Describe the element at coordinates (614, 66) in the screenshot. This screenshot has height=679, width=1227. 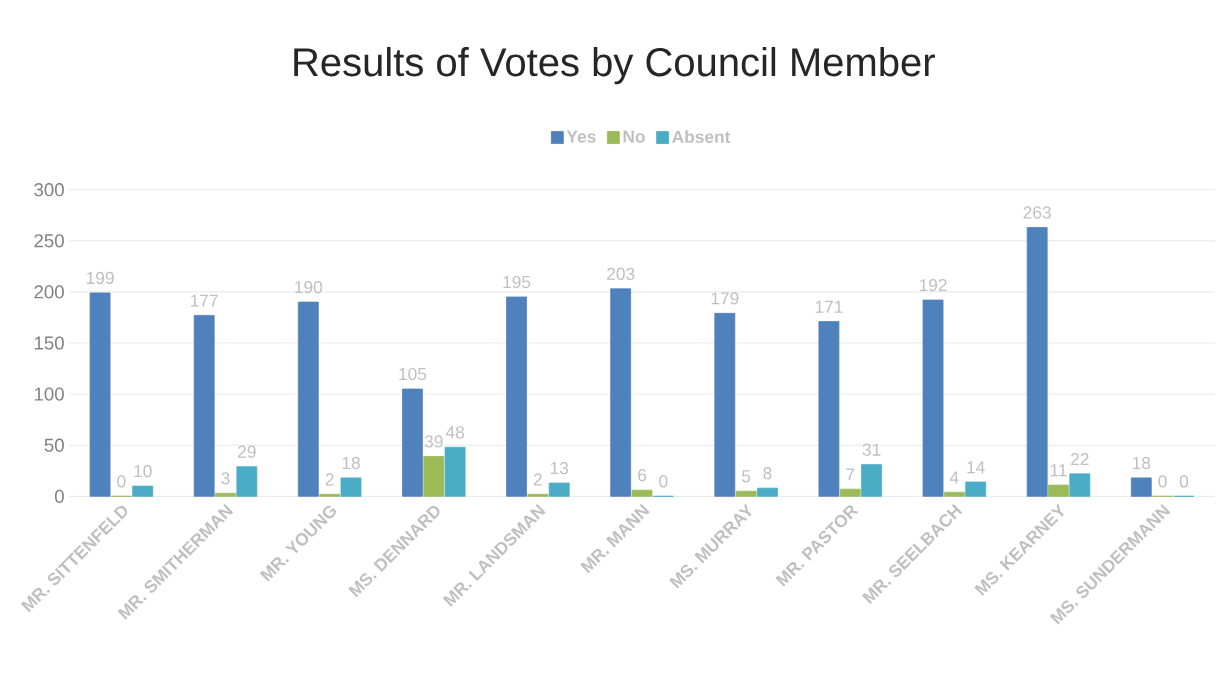
I see `chart-title: Results of Votes by Council Member` at that location.